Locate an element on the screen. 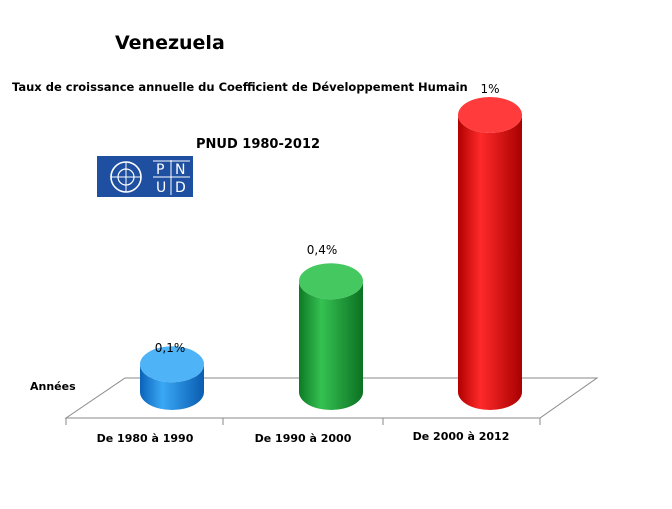  x-tick-label-1: De 1980 à 1990 is located at coordinates (145, 438).